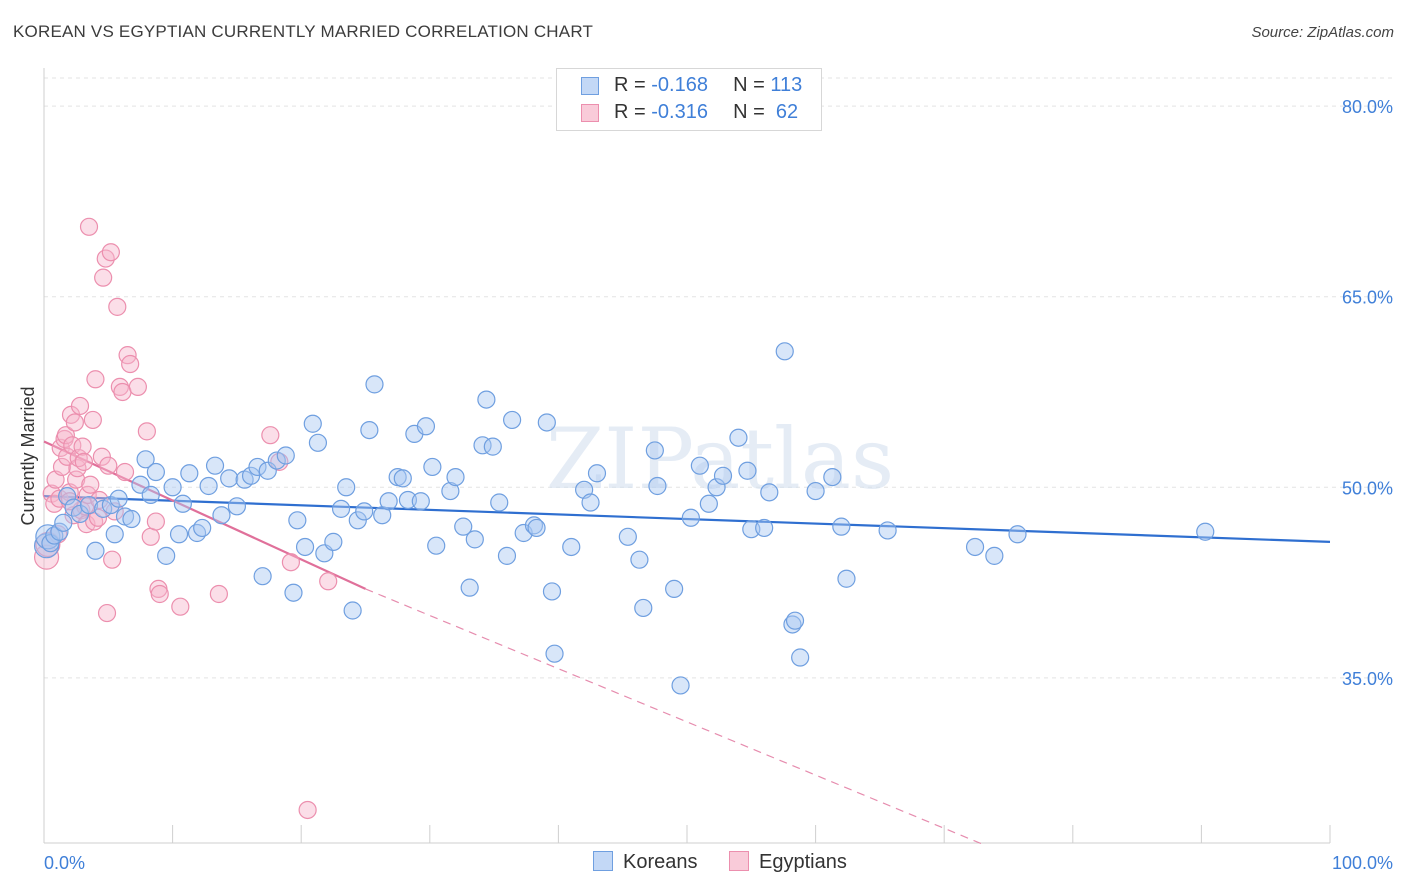 The image size is (1406, 892). Describe the element at coordinates (1322, 32) in the screenshot. I see `source-label: Source: ZipAtlas.com` at that location.